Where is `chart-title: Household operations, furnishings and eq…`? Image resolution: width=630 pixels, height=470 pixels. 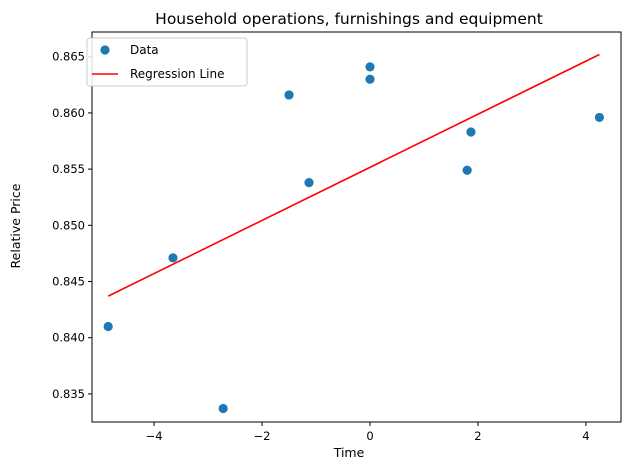
chart-title: Household operations, furnishings and eq… is located at coordinates (349, 19).